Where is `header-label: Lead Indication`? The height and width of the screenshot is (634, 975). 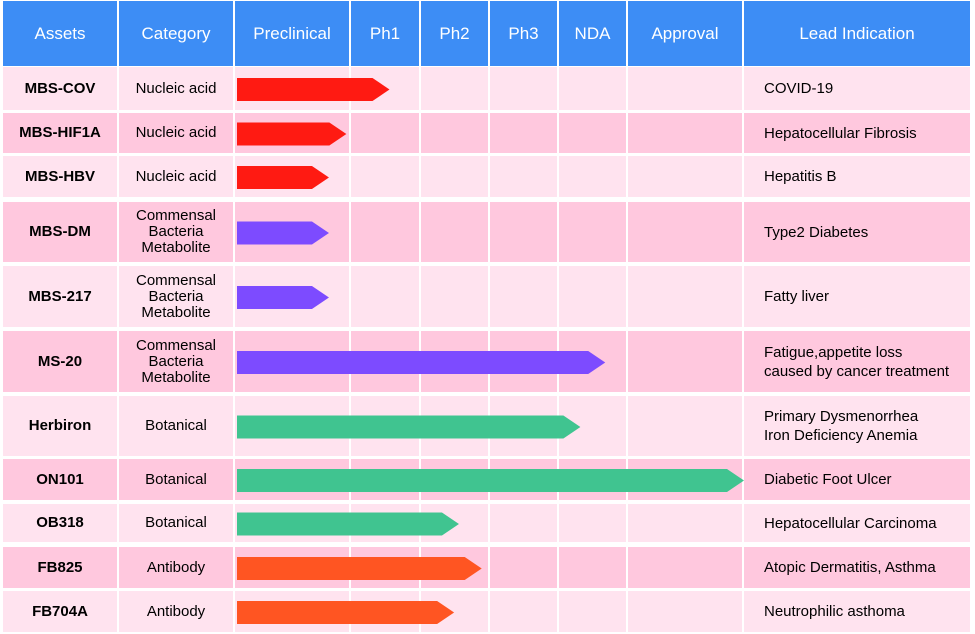
header-label: Lead Indication is located at coordinates (857, 33).